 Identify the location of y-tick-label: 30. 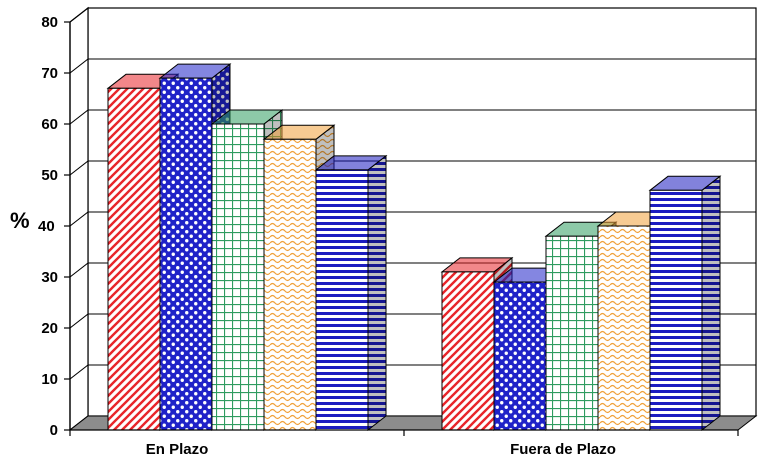
(49, 277).